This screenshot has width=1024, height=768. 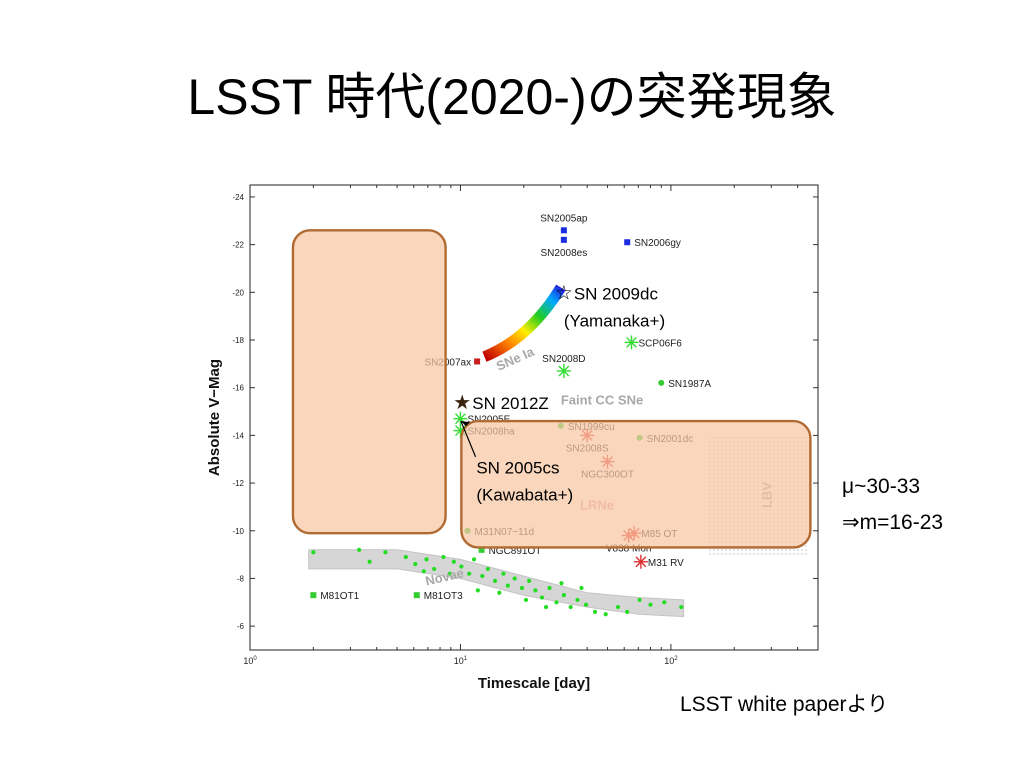 I want to click on region-label-faint-cc: Faint CC SNe, so click(x=602, y=399).